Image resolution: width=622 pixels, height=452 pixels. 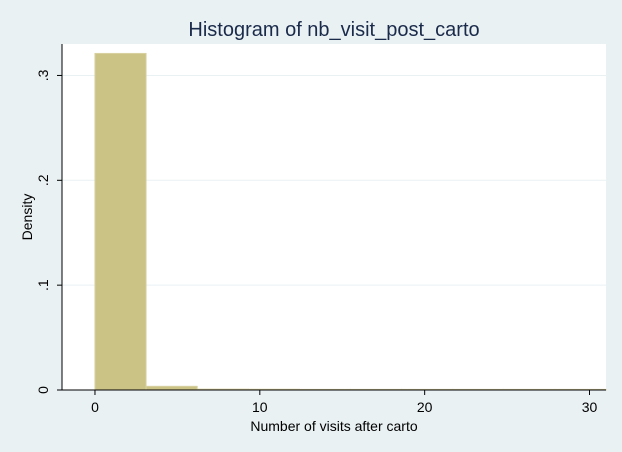 What do you see at coordinates (333, 30) in the screenshot?
I see `chart-title: Histogram of nb_visit_post_carto` at bounding box center [333, 30].